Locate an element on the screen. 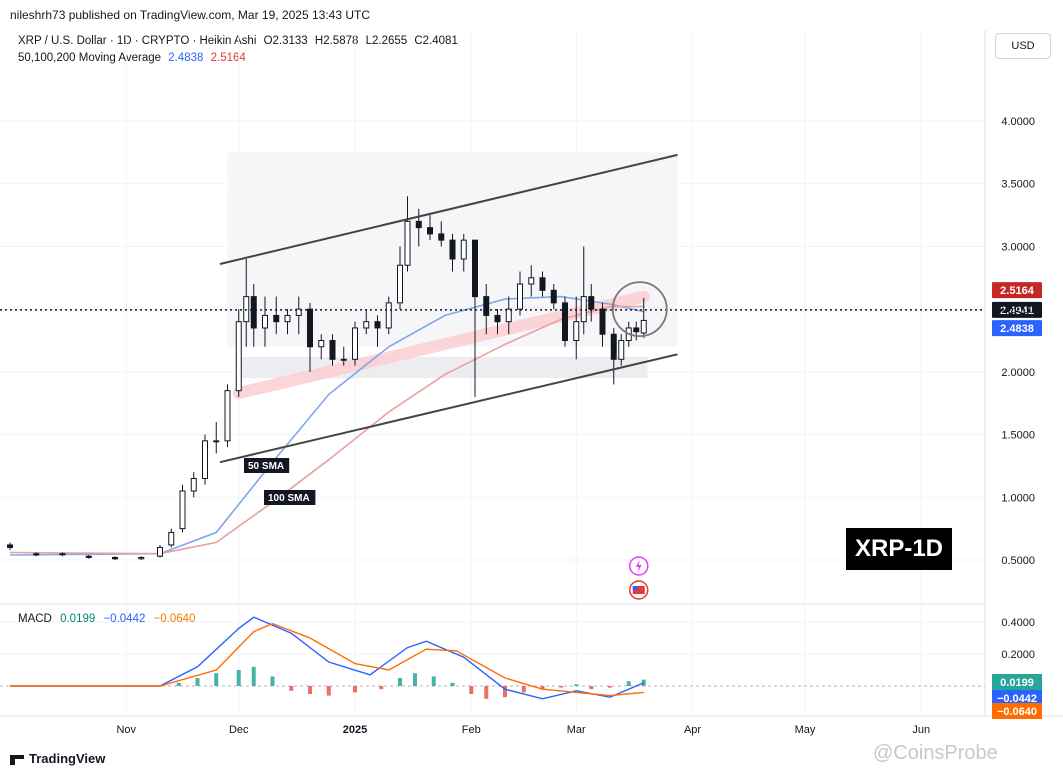 This screenshot has width=1063, height=777. tradingview-logo: TradingView is located at coordinates (57, 758).